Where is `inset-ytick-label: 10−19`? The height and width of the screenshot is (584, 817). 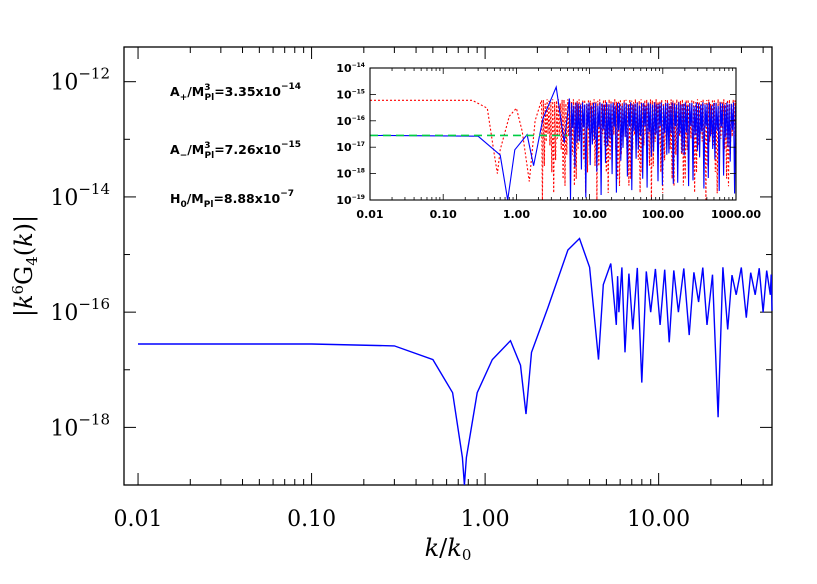 inset-ytick-label: 10−19 is located at coordinates (350, 200).